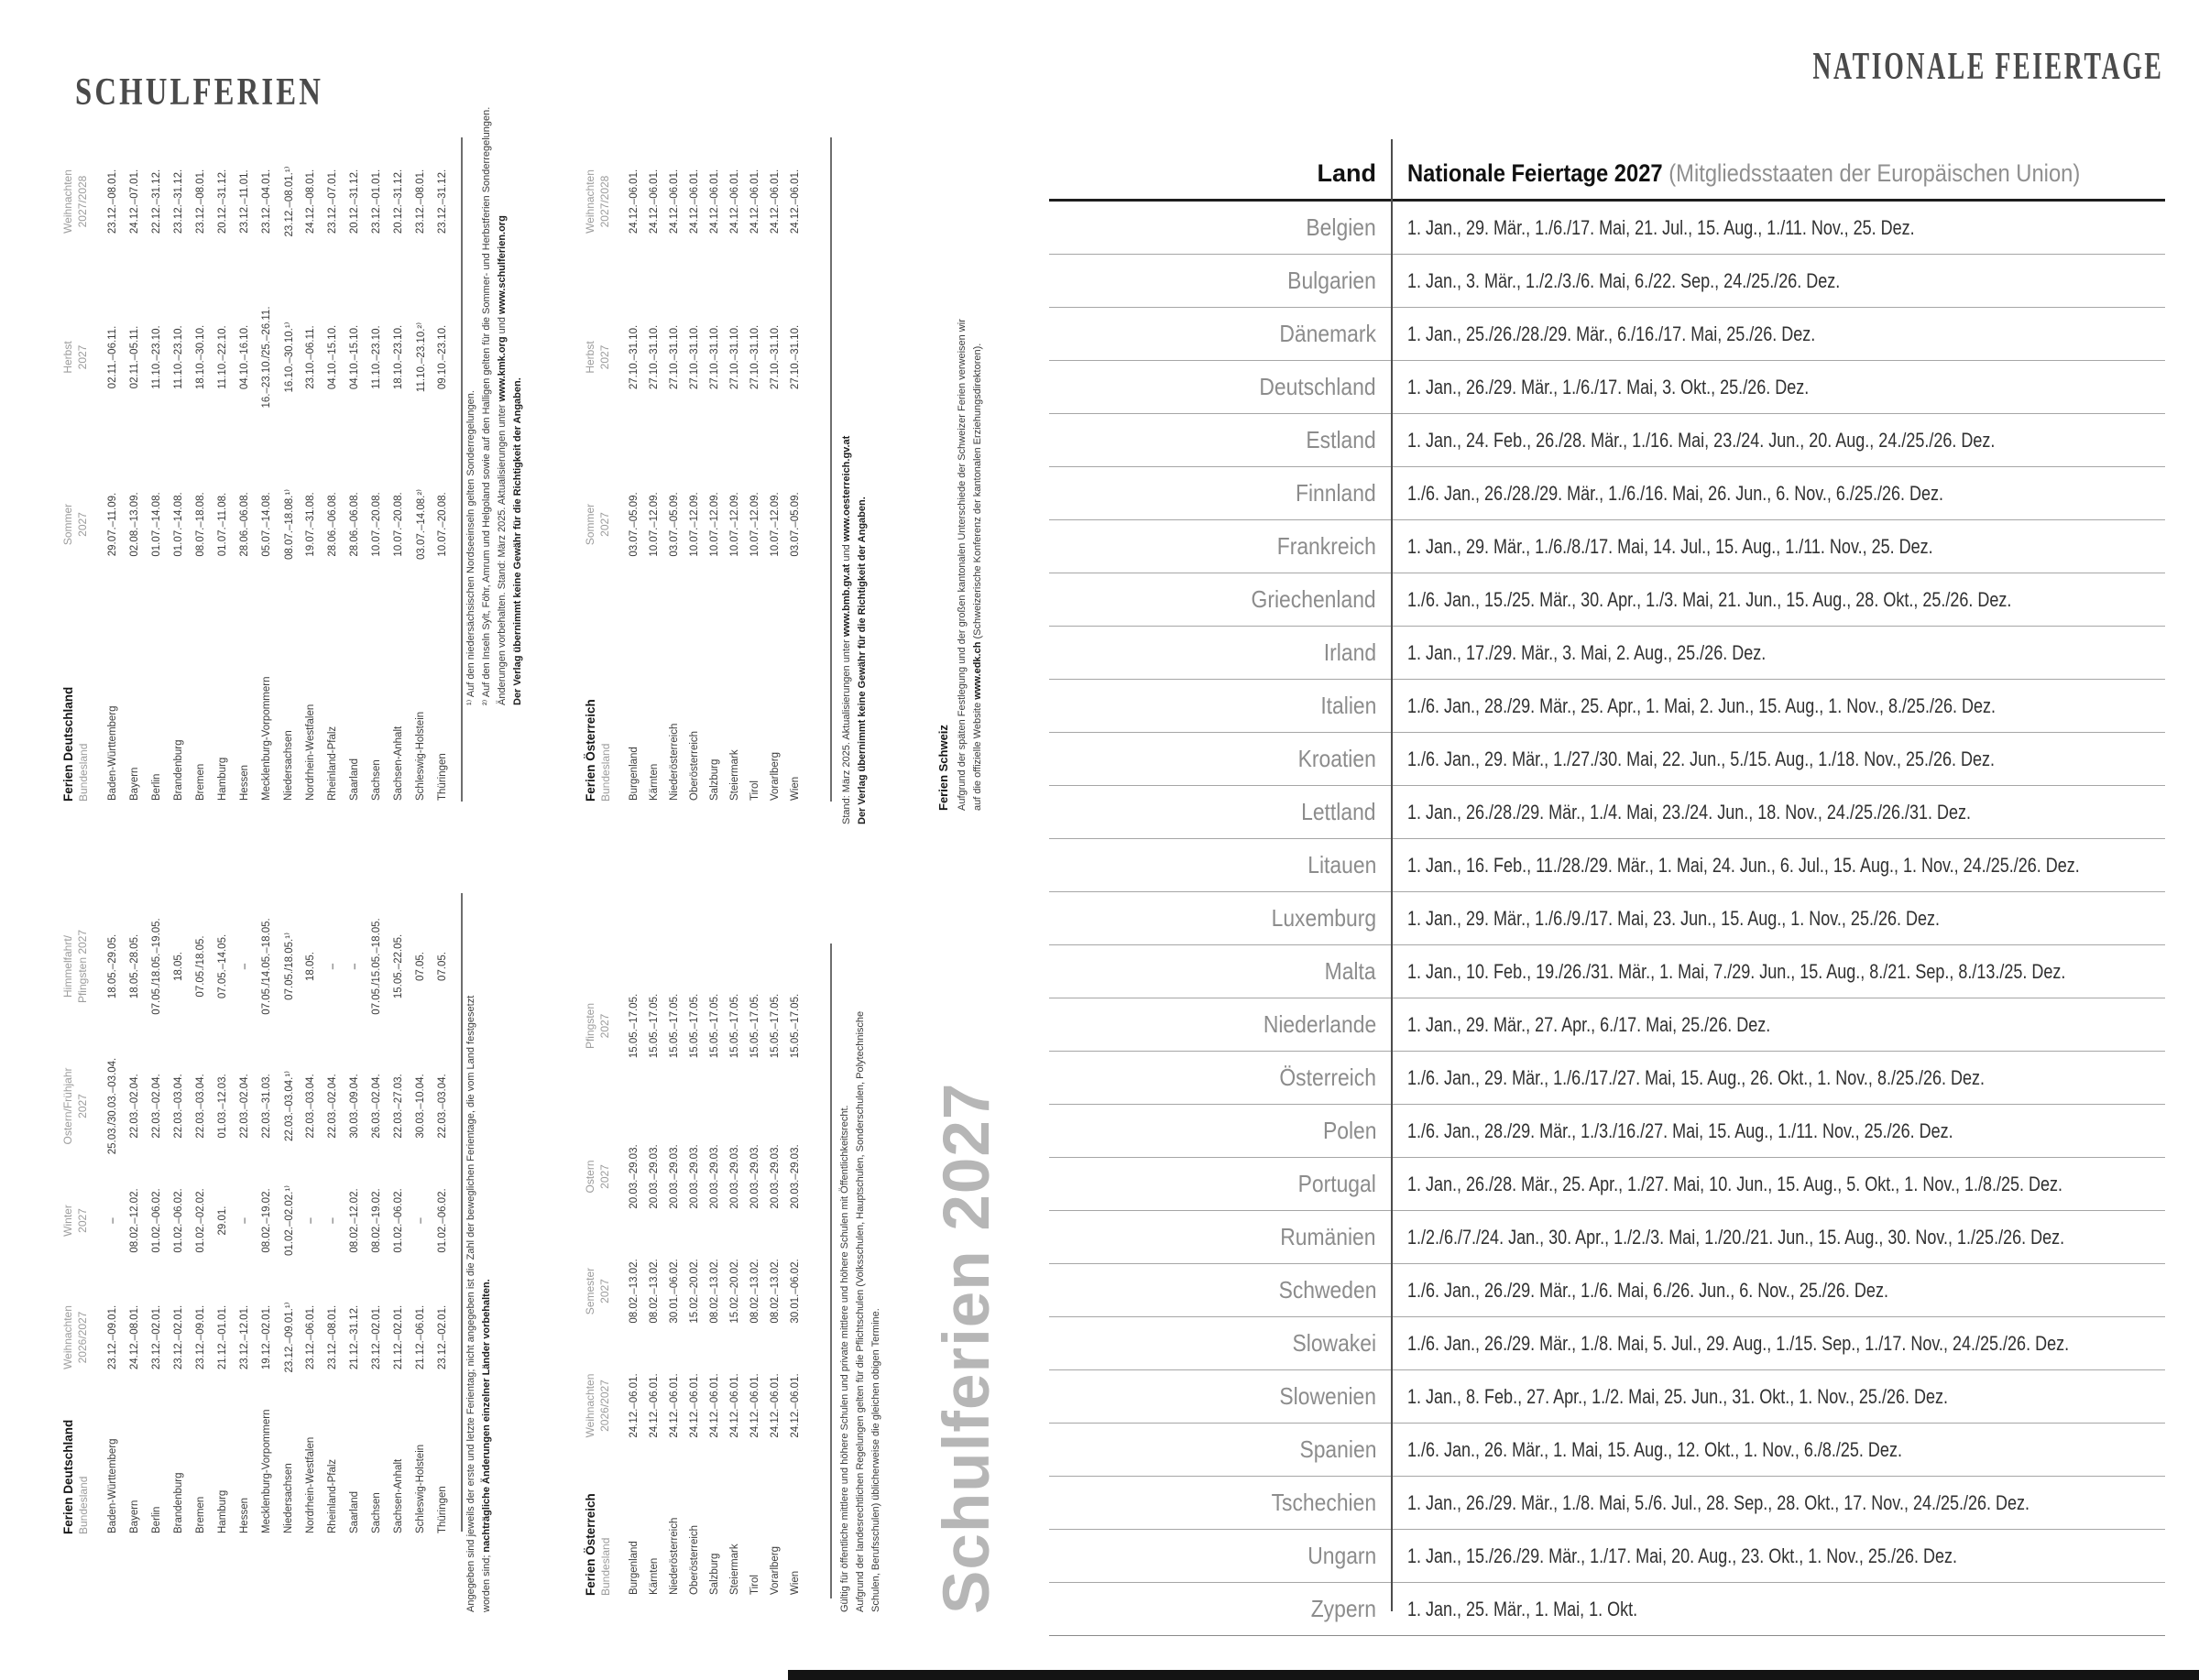  What do you see at coordinates (310, 524) in the screenshot?
I see `holiday-date-cell: 19.07.–31.08.` at bounding box center [310, 524].